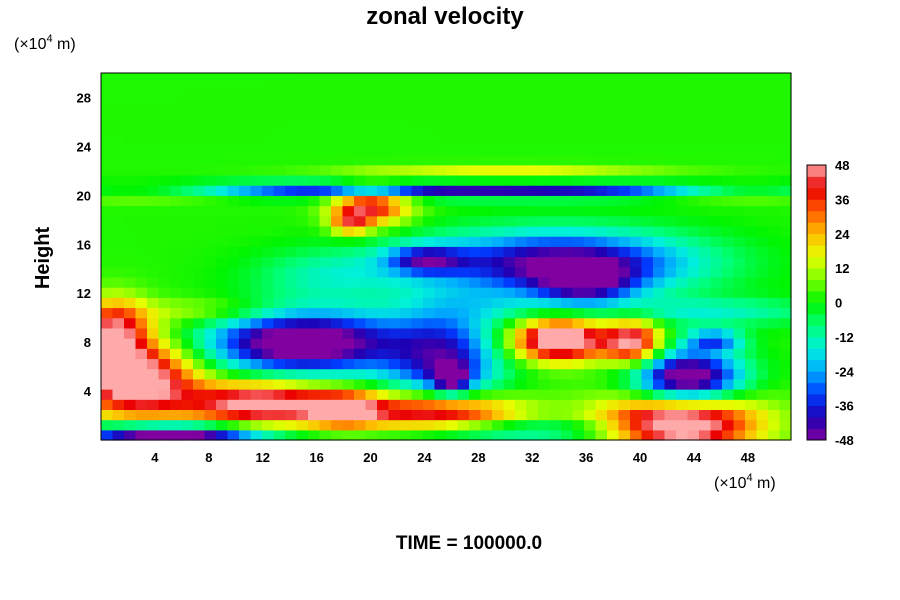  What do you see at coordinates (816, 331) in the screenshot?
I see `colorbar-segment` at bounding box center [816, 331].